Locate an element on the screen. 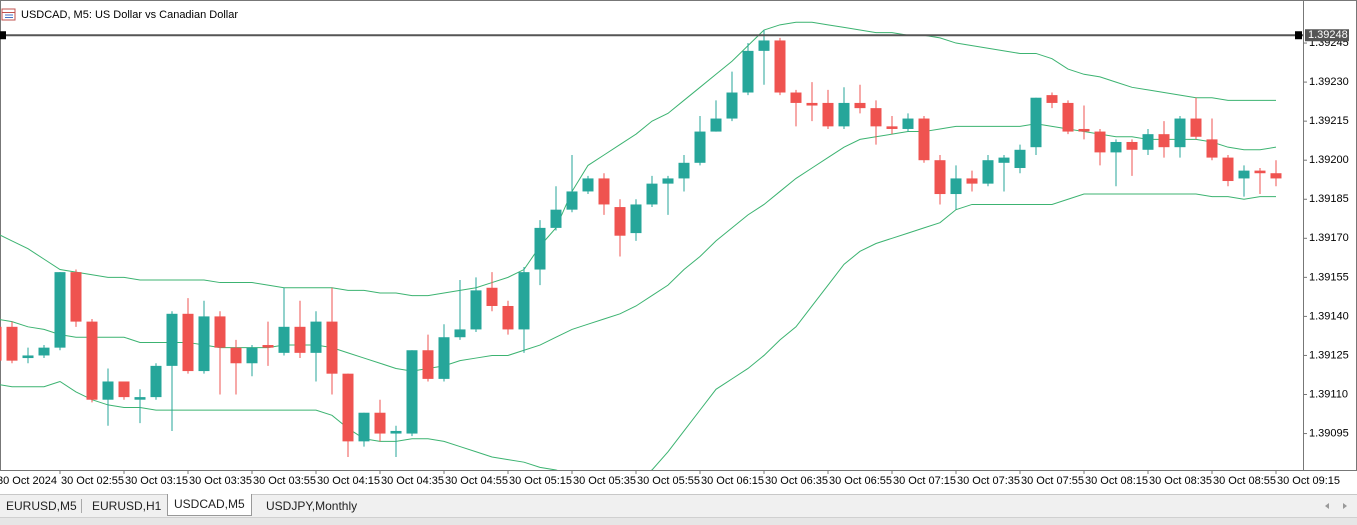  x-tick-label: 30 Oct 07:55 is located at coordinates (1052, 481).